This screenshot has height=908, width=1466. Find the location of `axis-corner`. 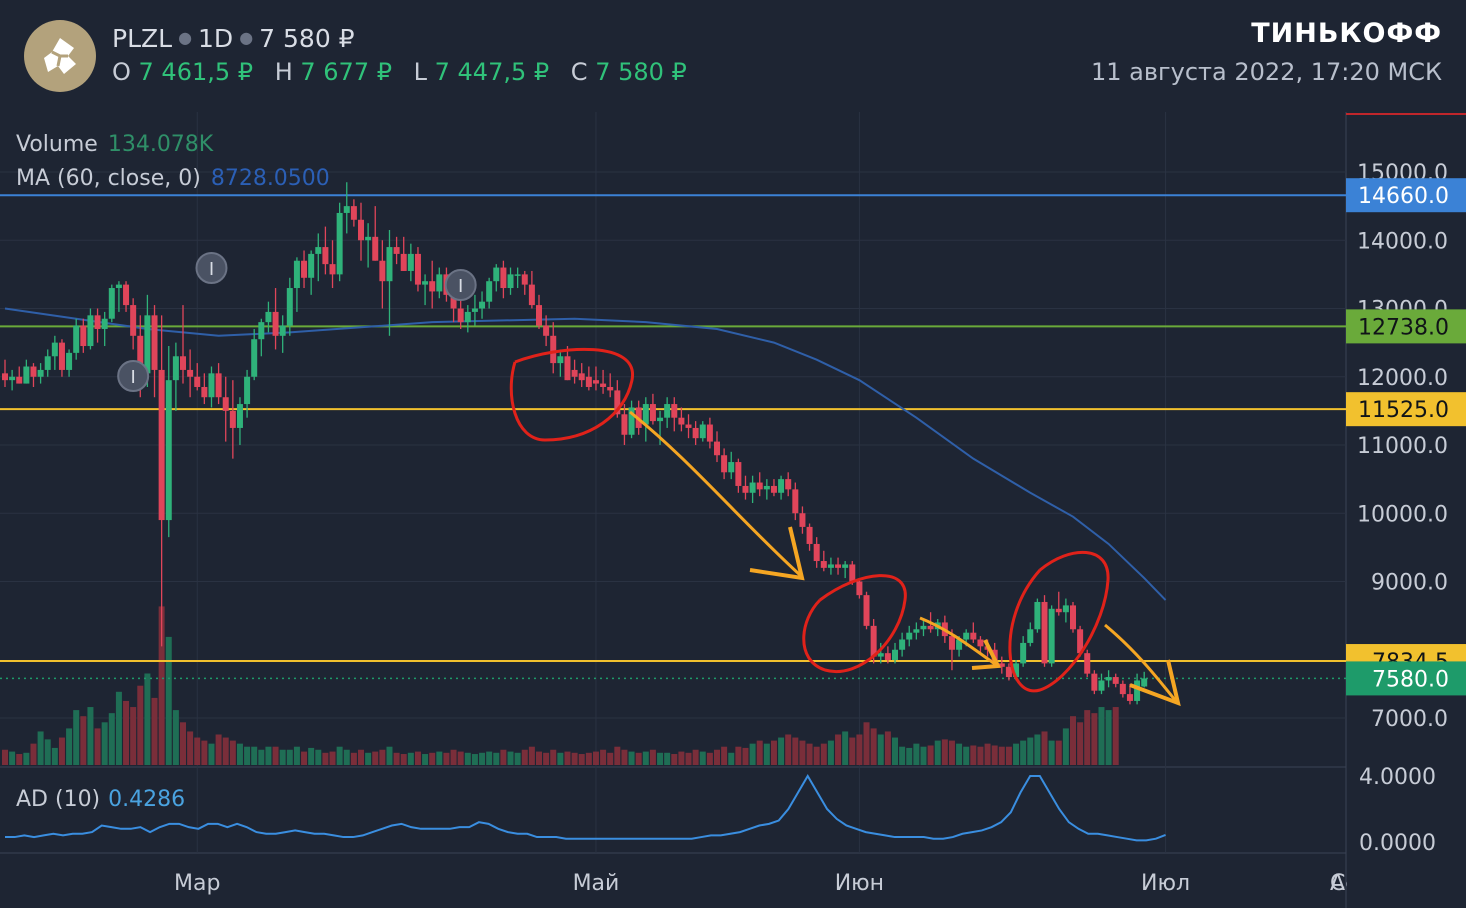

axis-corner is located at coordinates (1406, 884).